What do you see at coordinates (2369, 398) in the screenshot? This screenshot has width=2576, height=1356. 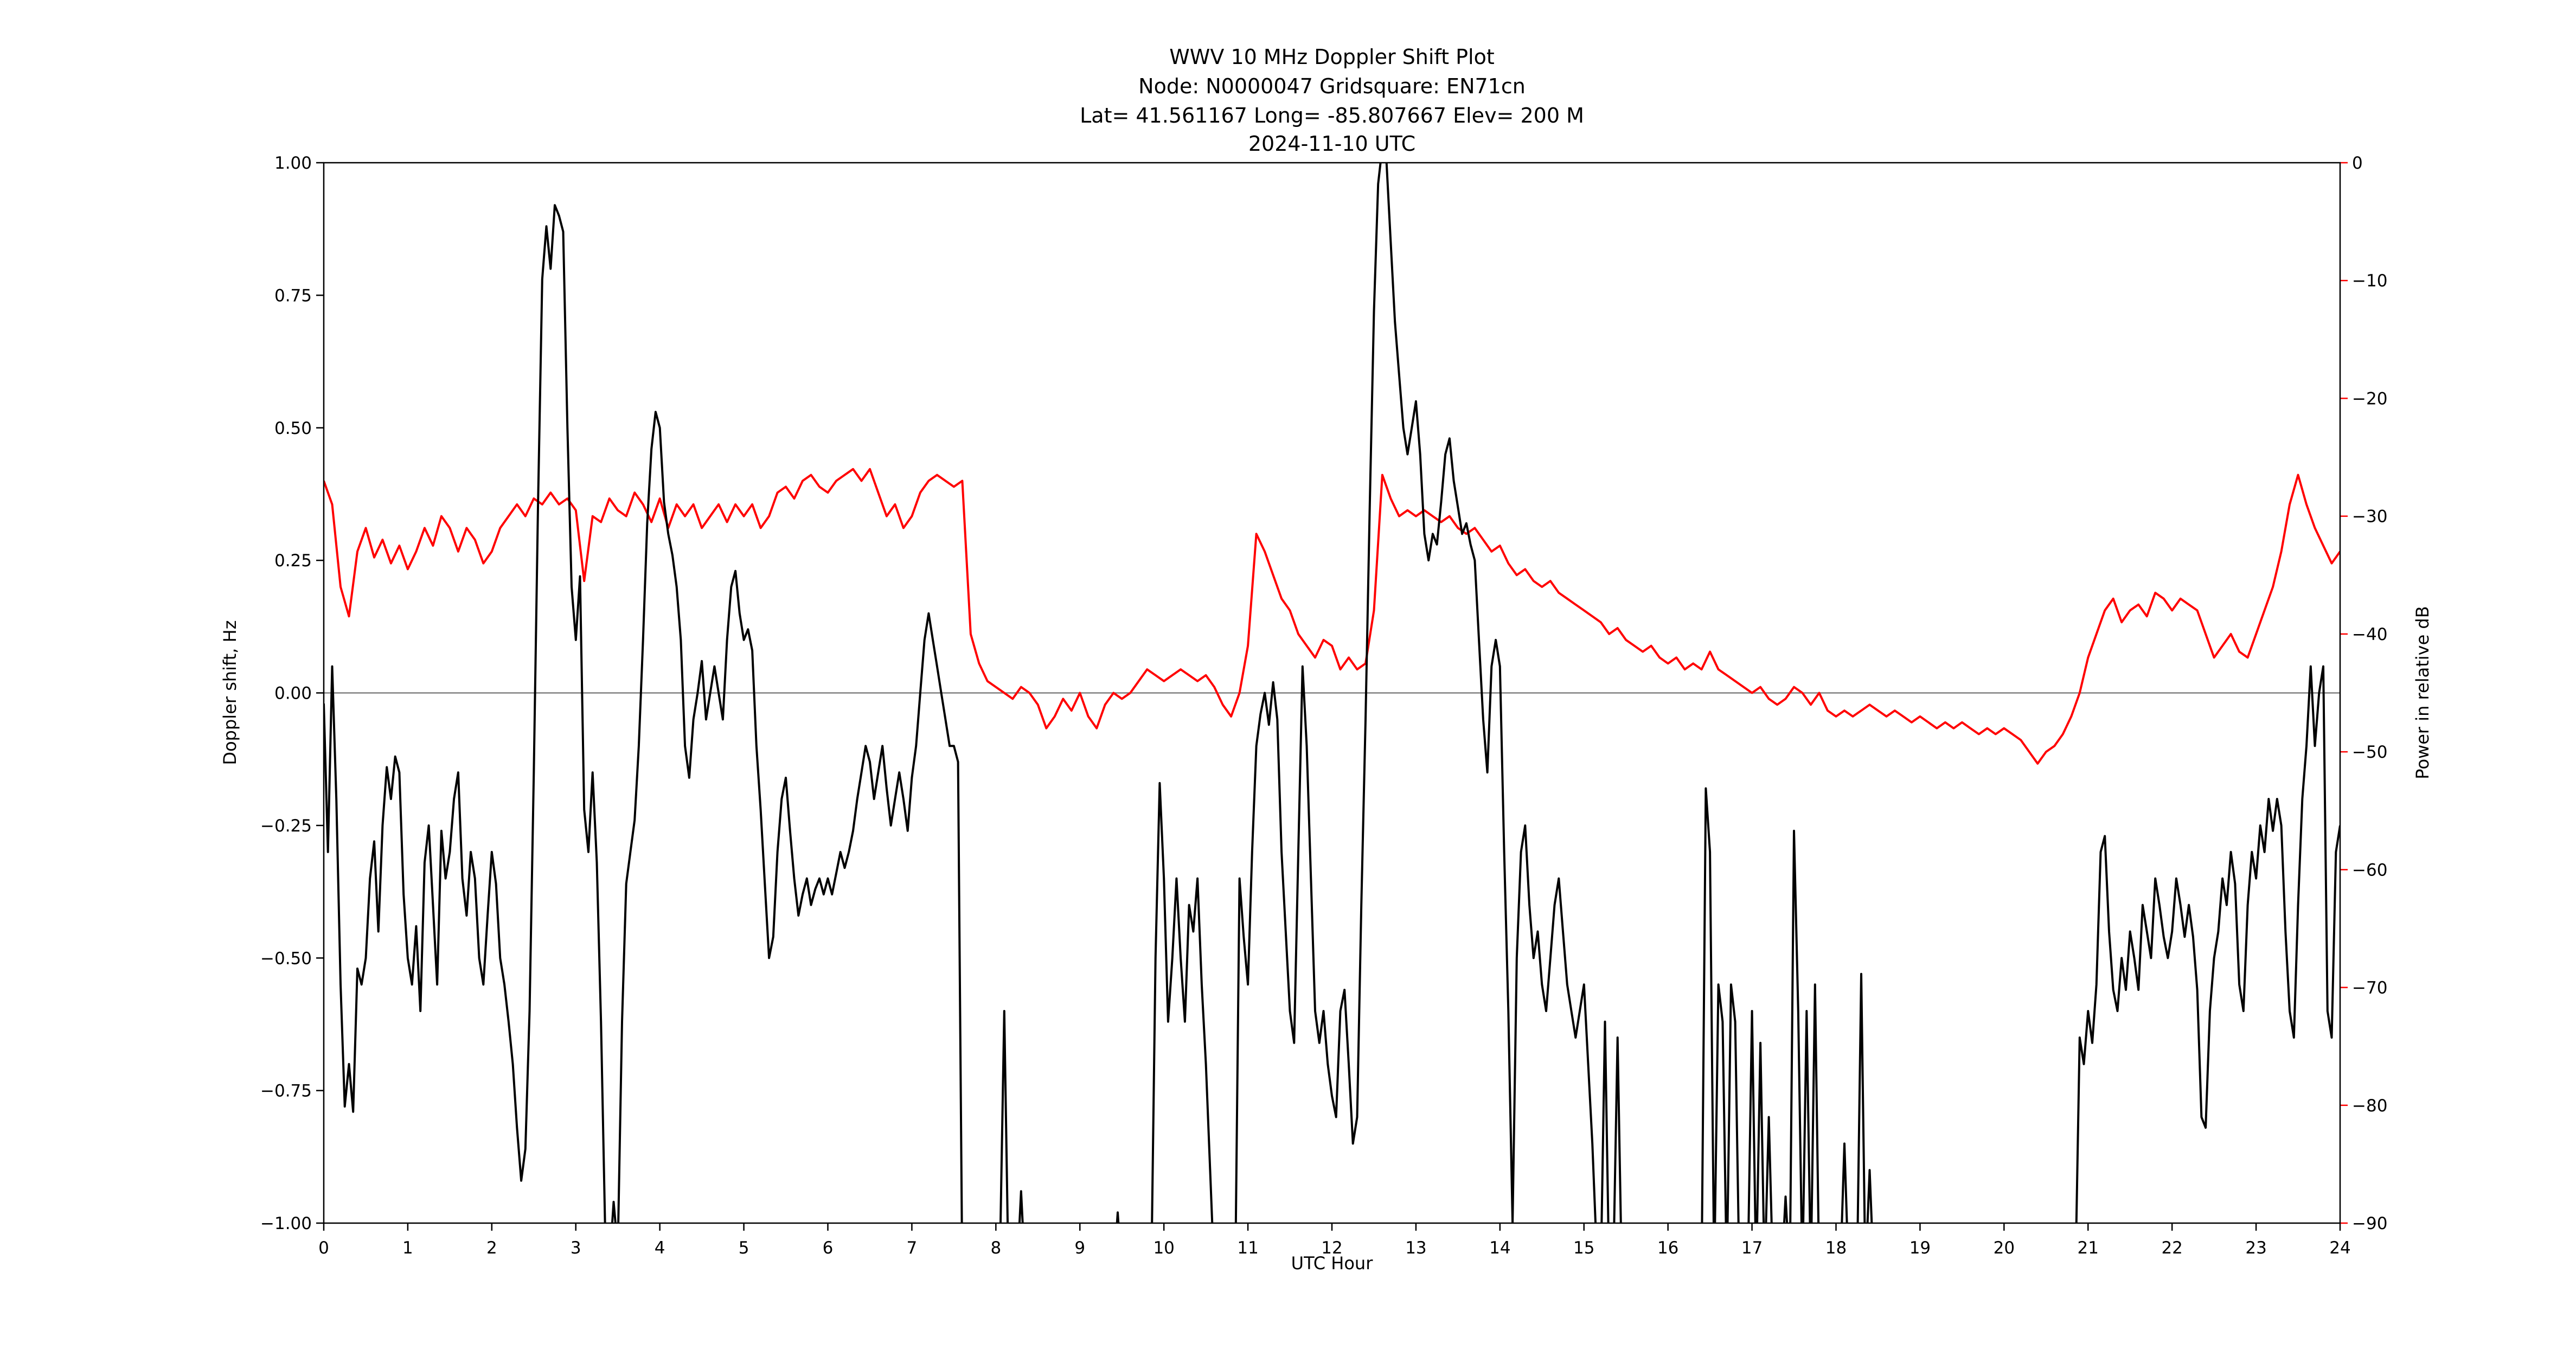 I see `right-tick-label: −20` at bounding box center [2369, 398].